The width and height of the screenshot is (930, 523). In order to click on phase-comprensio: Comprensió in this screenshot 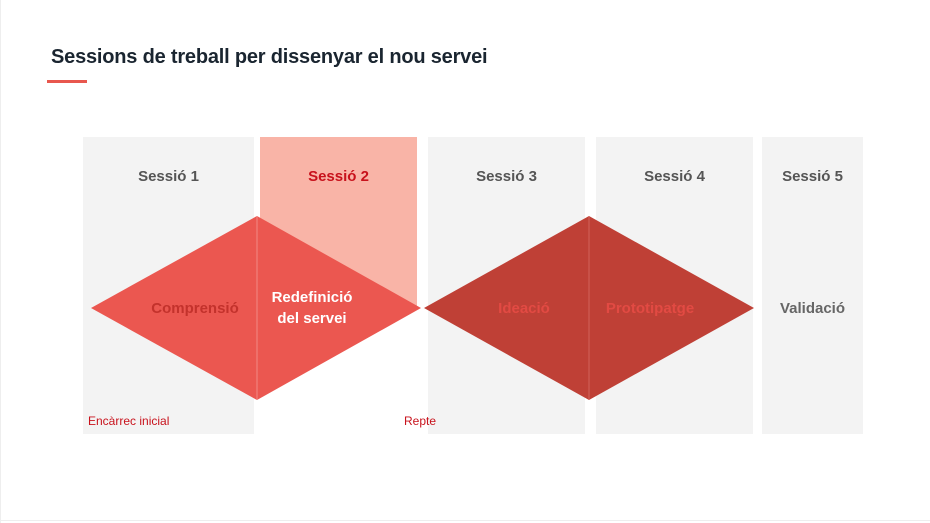, I will do `click(195, 308)`.